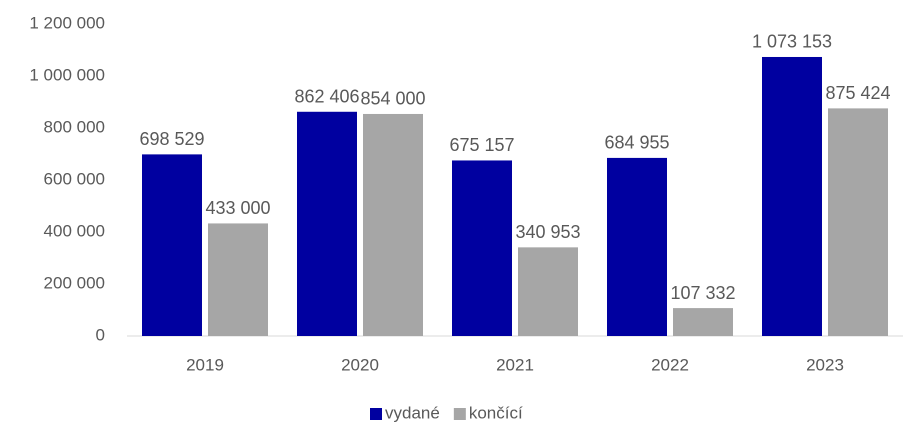 This screenshot has width=910, height=427. Describe the element at coordinates (670, 364) in the screenshot. I see `x-tick-label: 2022` at that location.